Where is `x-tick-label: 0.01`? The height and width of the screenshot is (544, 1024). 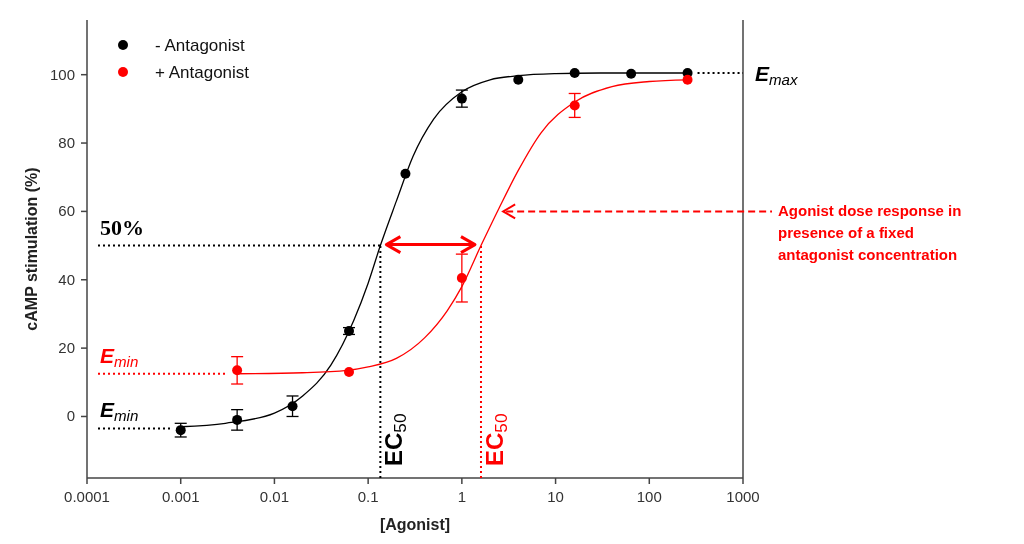 x-tick-label: 0.01 is located at coordinates (274, 496).